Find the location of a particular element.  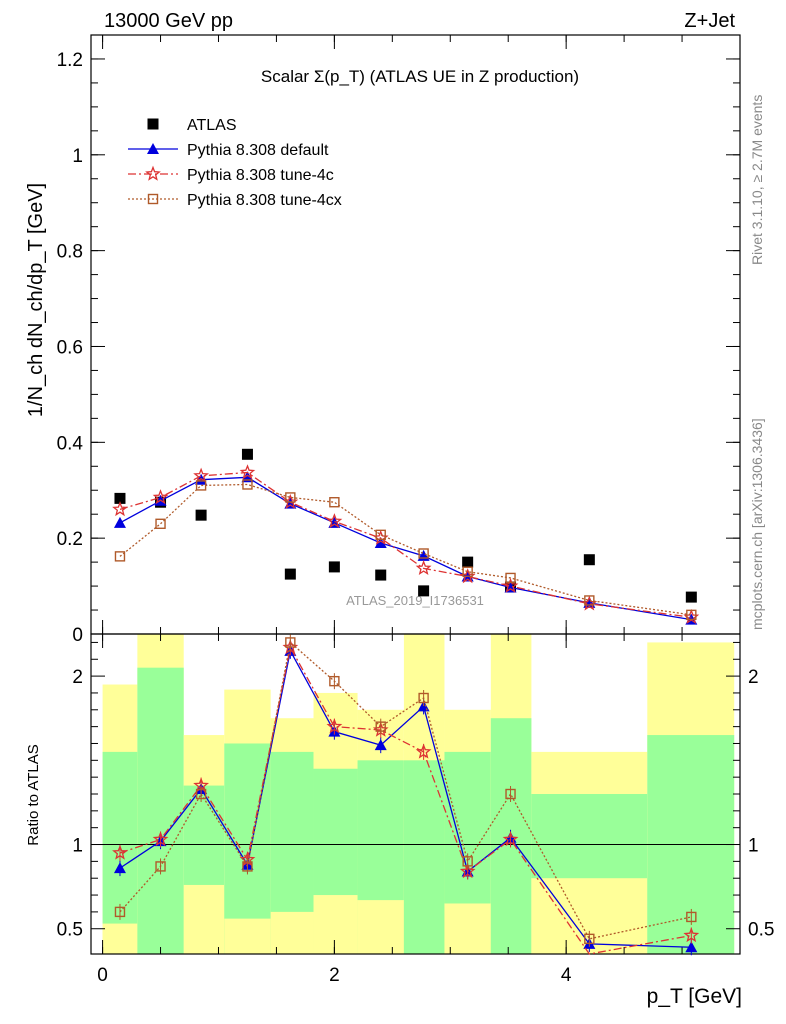

ratio-y-tick-label-left: 0.5 is located at coordinates (70, 930).